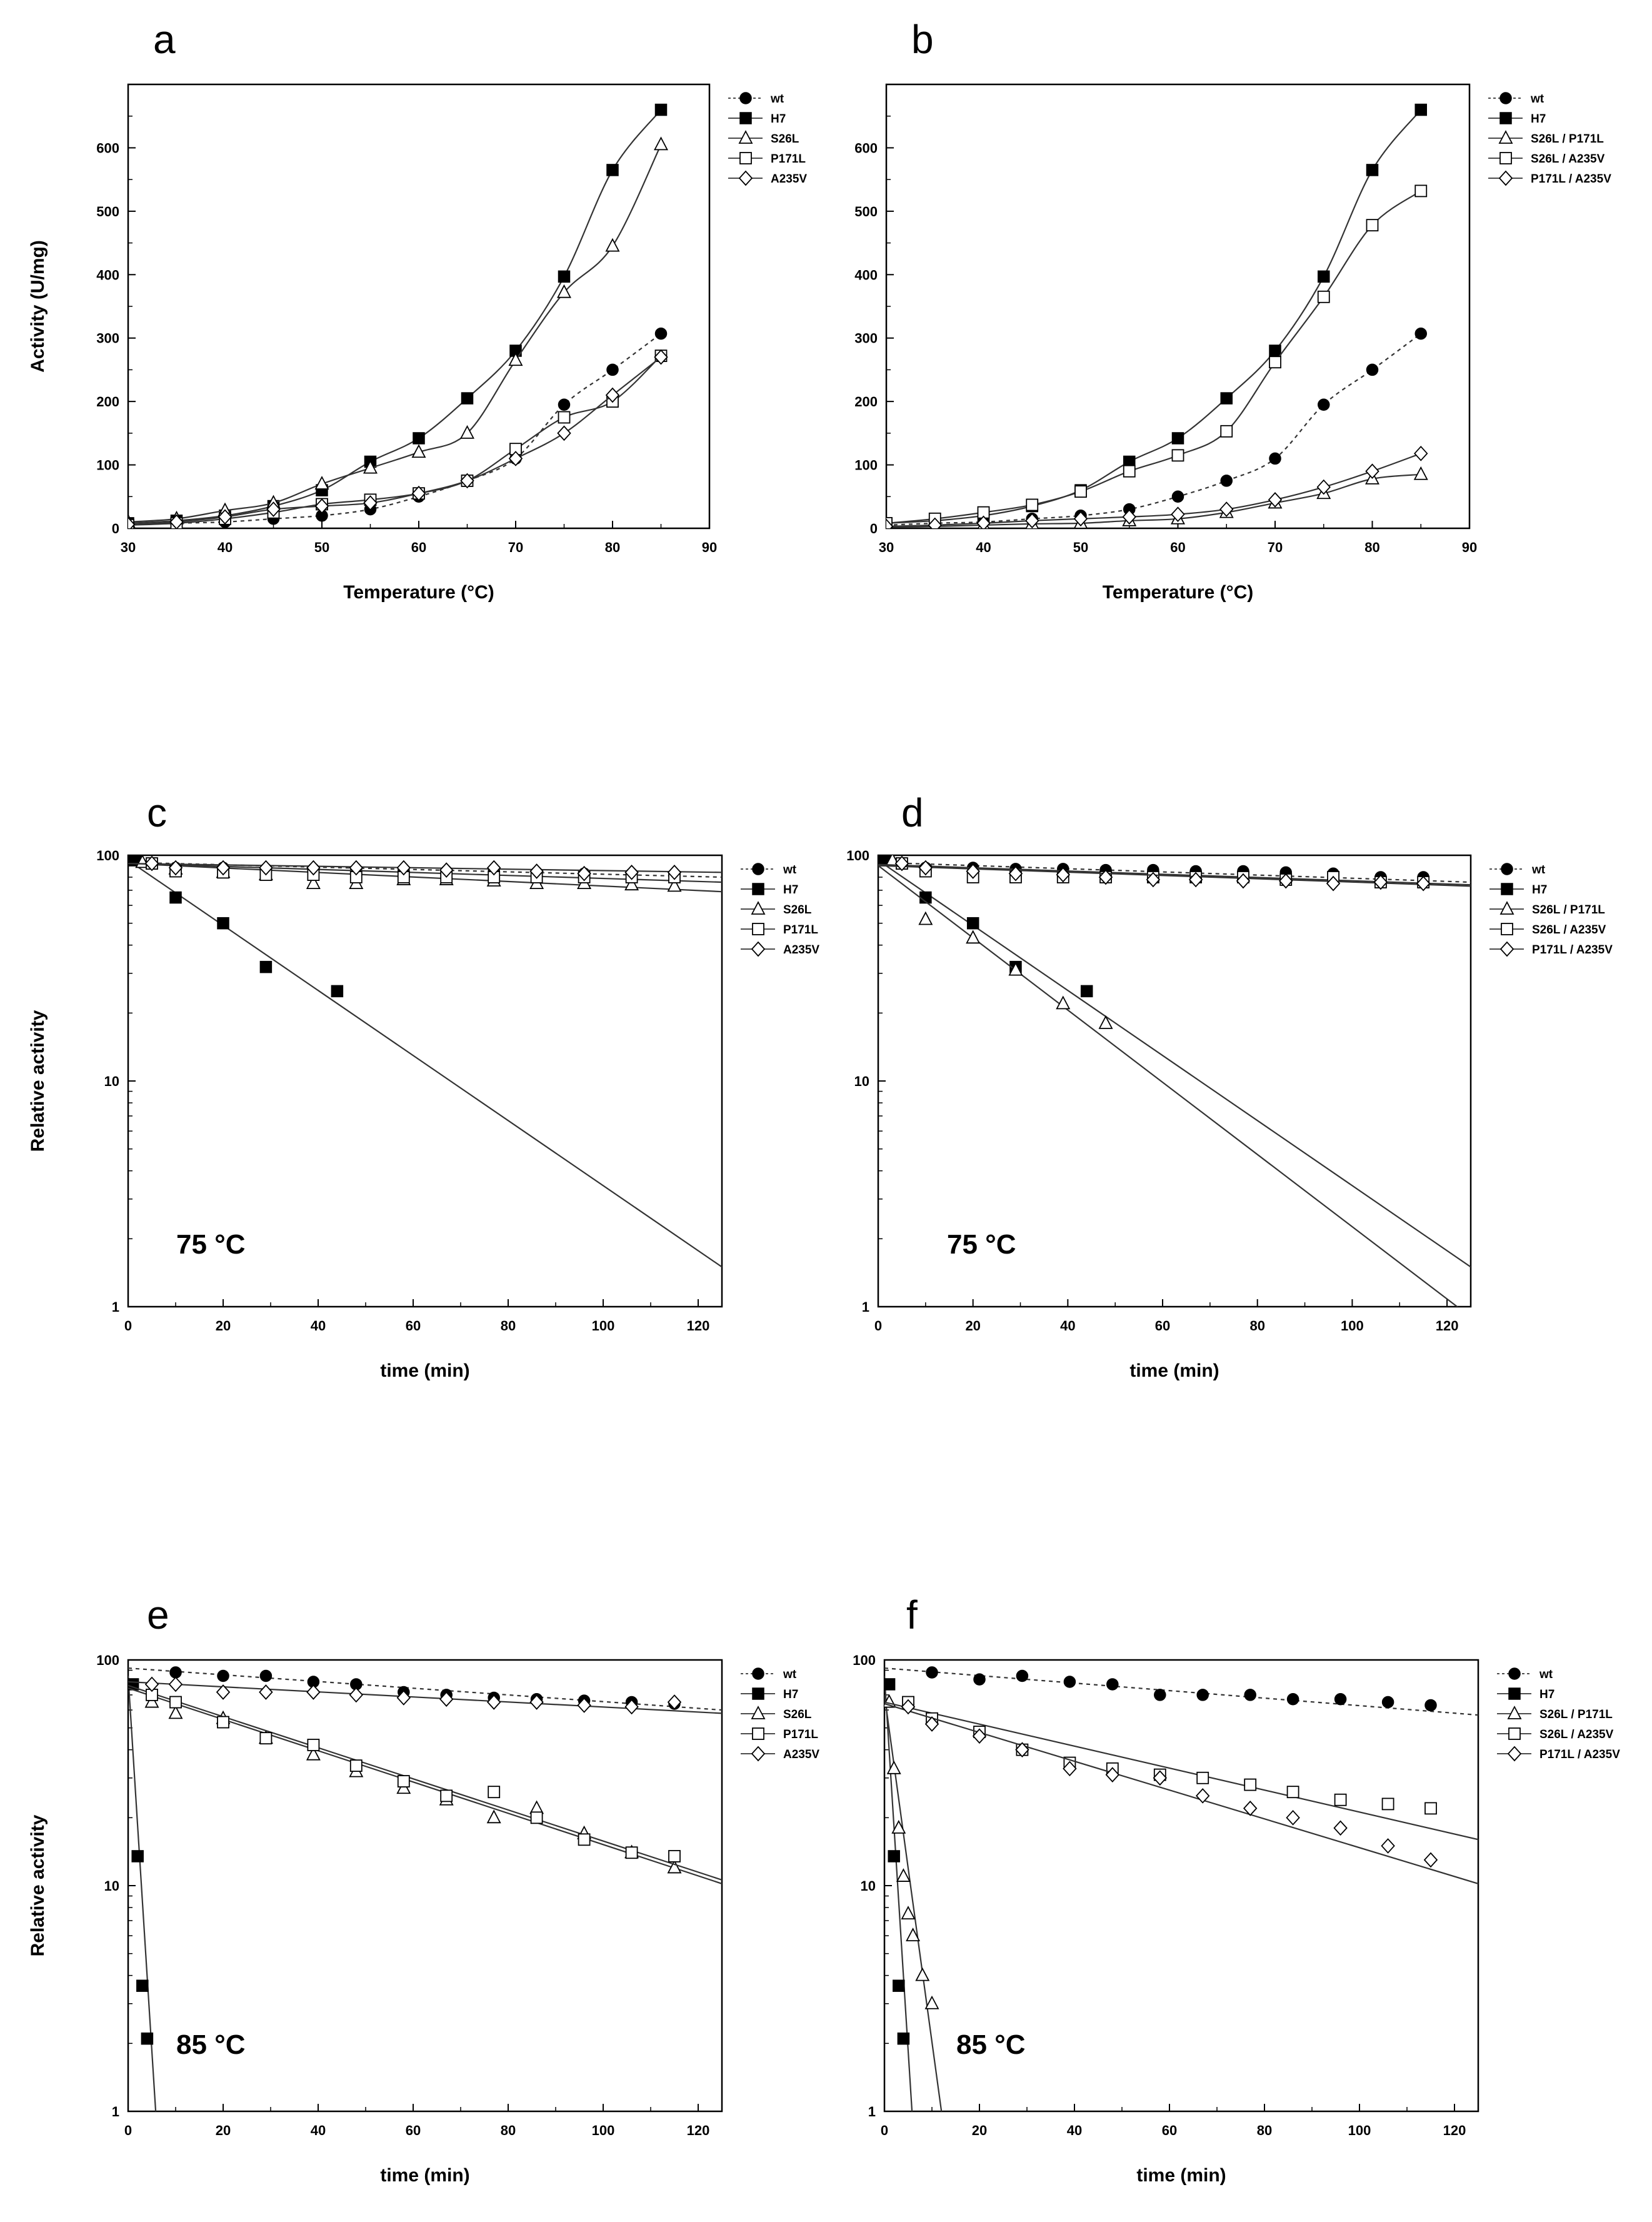 The image size is (1652, 2222). What do you see at coordinates (912, 812) in the screenshot?
I see `panel-letter: d` at bounding box center [912, 812].